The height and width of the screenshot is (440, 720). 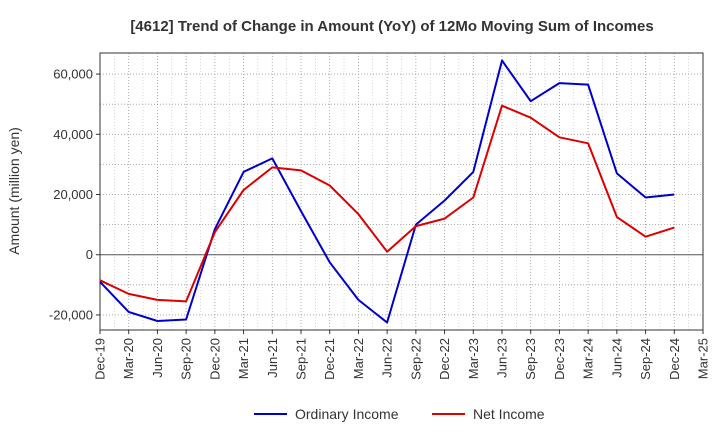 What do you see at coordinates (674, 359) in the screenshot?
I see `x-tick-label: Dec-24` at bounding box center [674, 359].